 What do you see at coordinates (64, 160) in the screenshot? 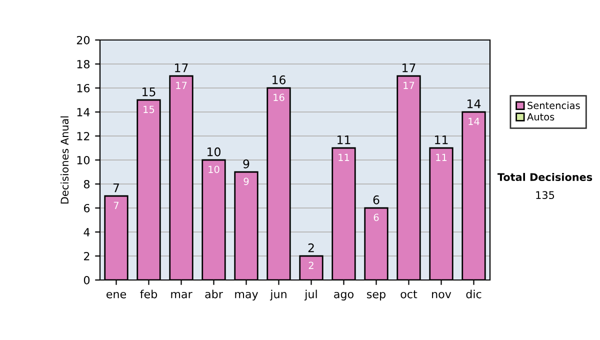
I see `y-axis-title: Decisiones Anual` at bounding box center [64, 160].